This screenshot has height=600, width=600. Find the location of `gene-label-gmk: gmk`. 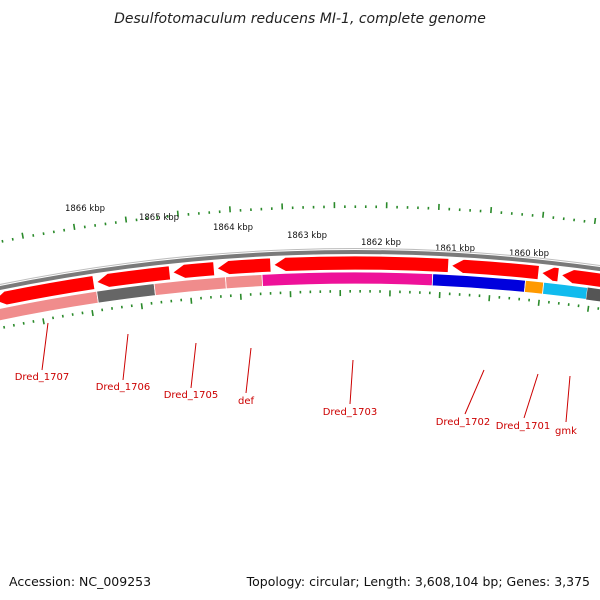

gene-label-gmk: gmk is located at coordinates (566, 431).